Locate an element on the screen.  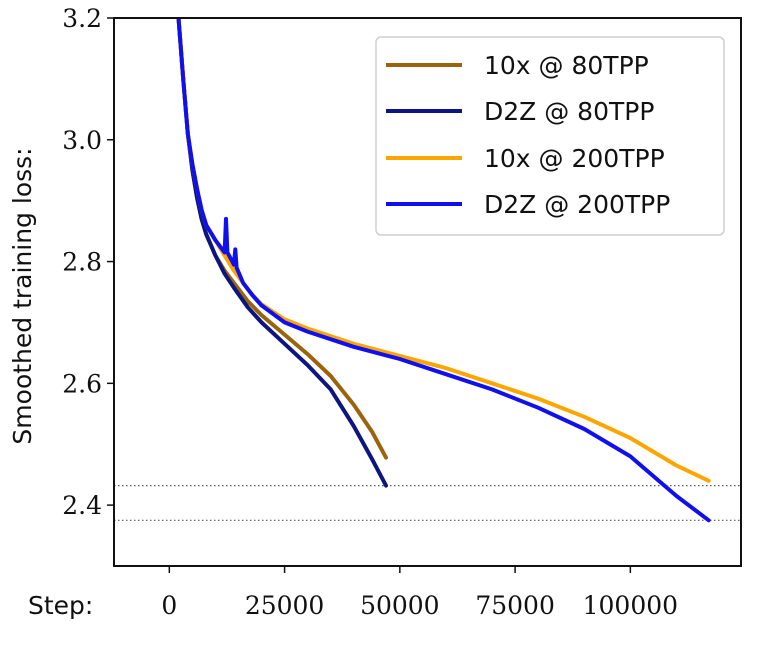
y-axis-title: Smoothed training loss: is located at coordinates (22, 295).